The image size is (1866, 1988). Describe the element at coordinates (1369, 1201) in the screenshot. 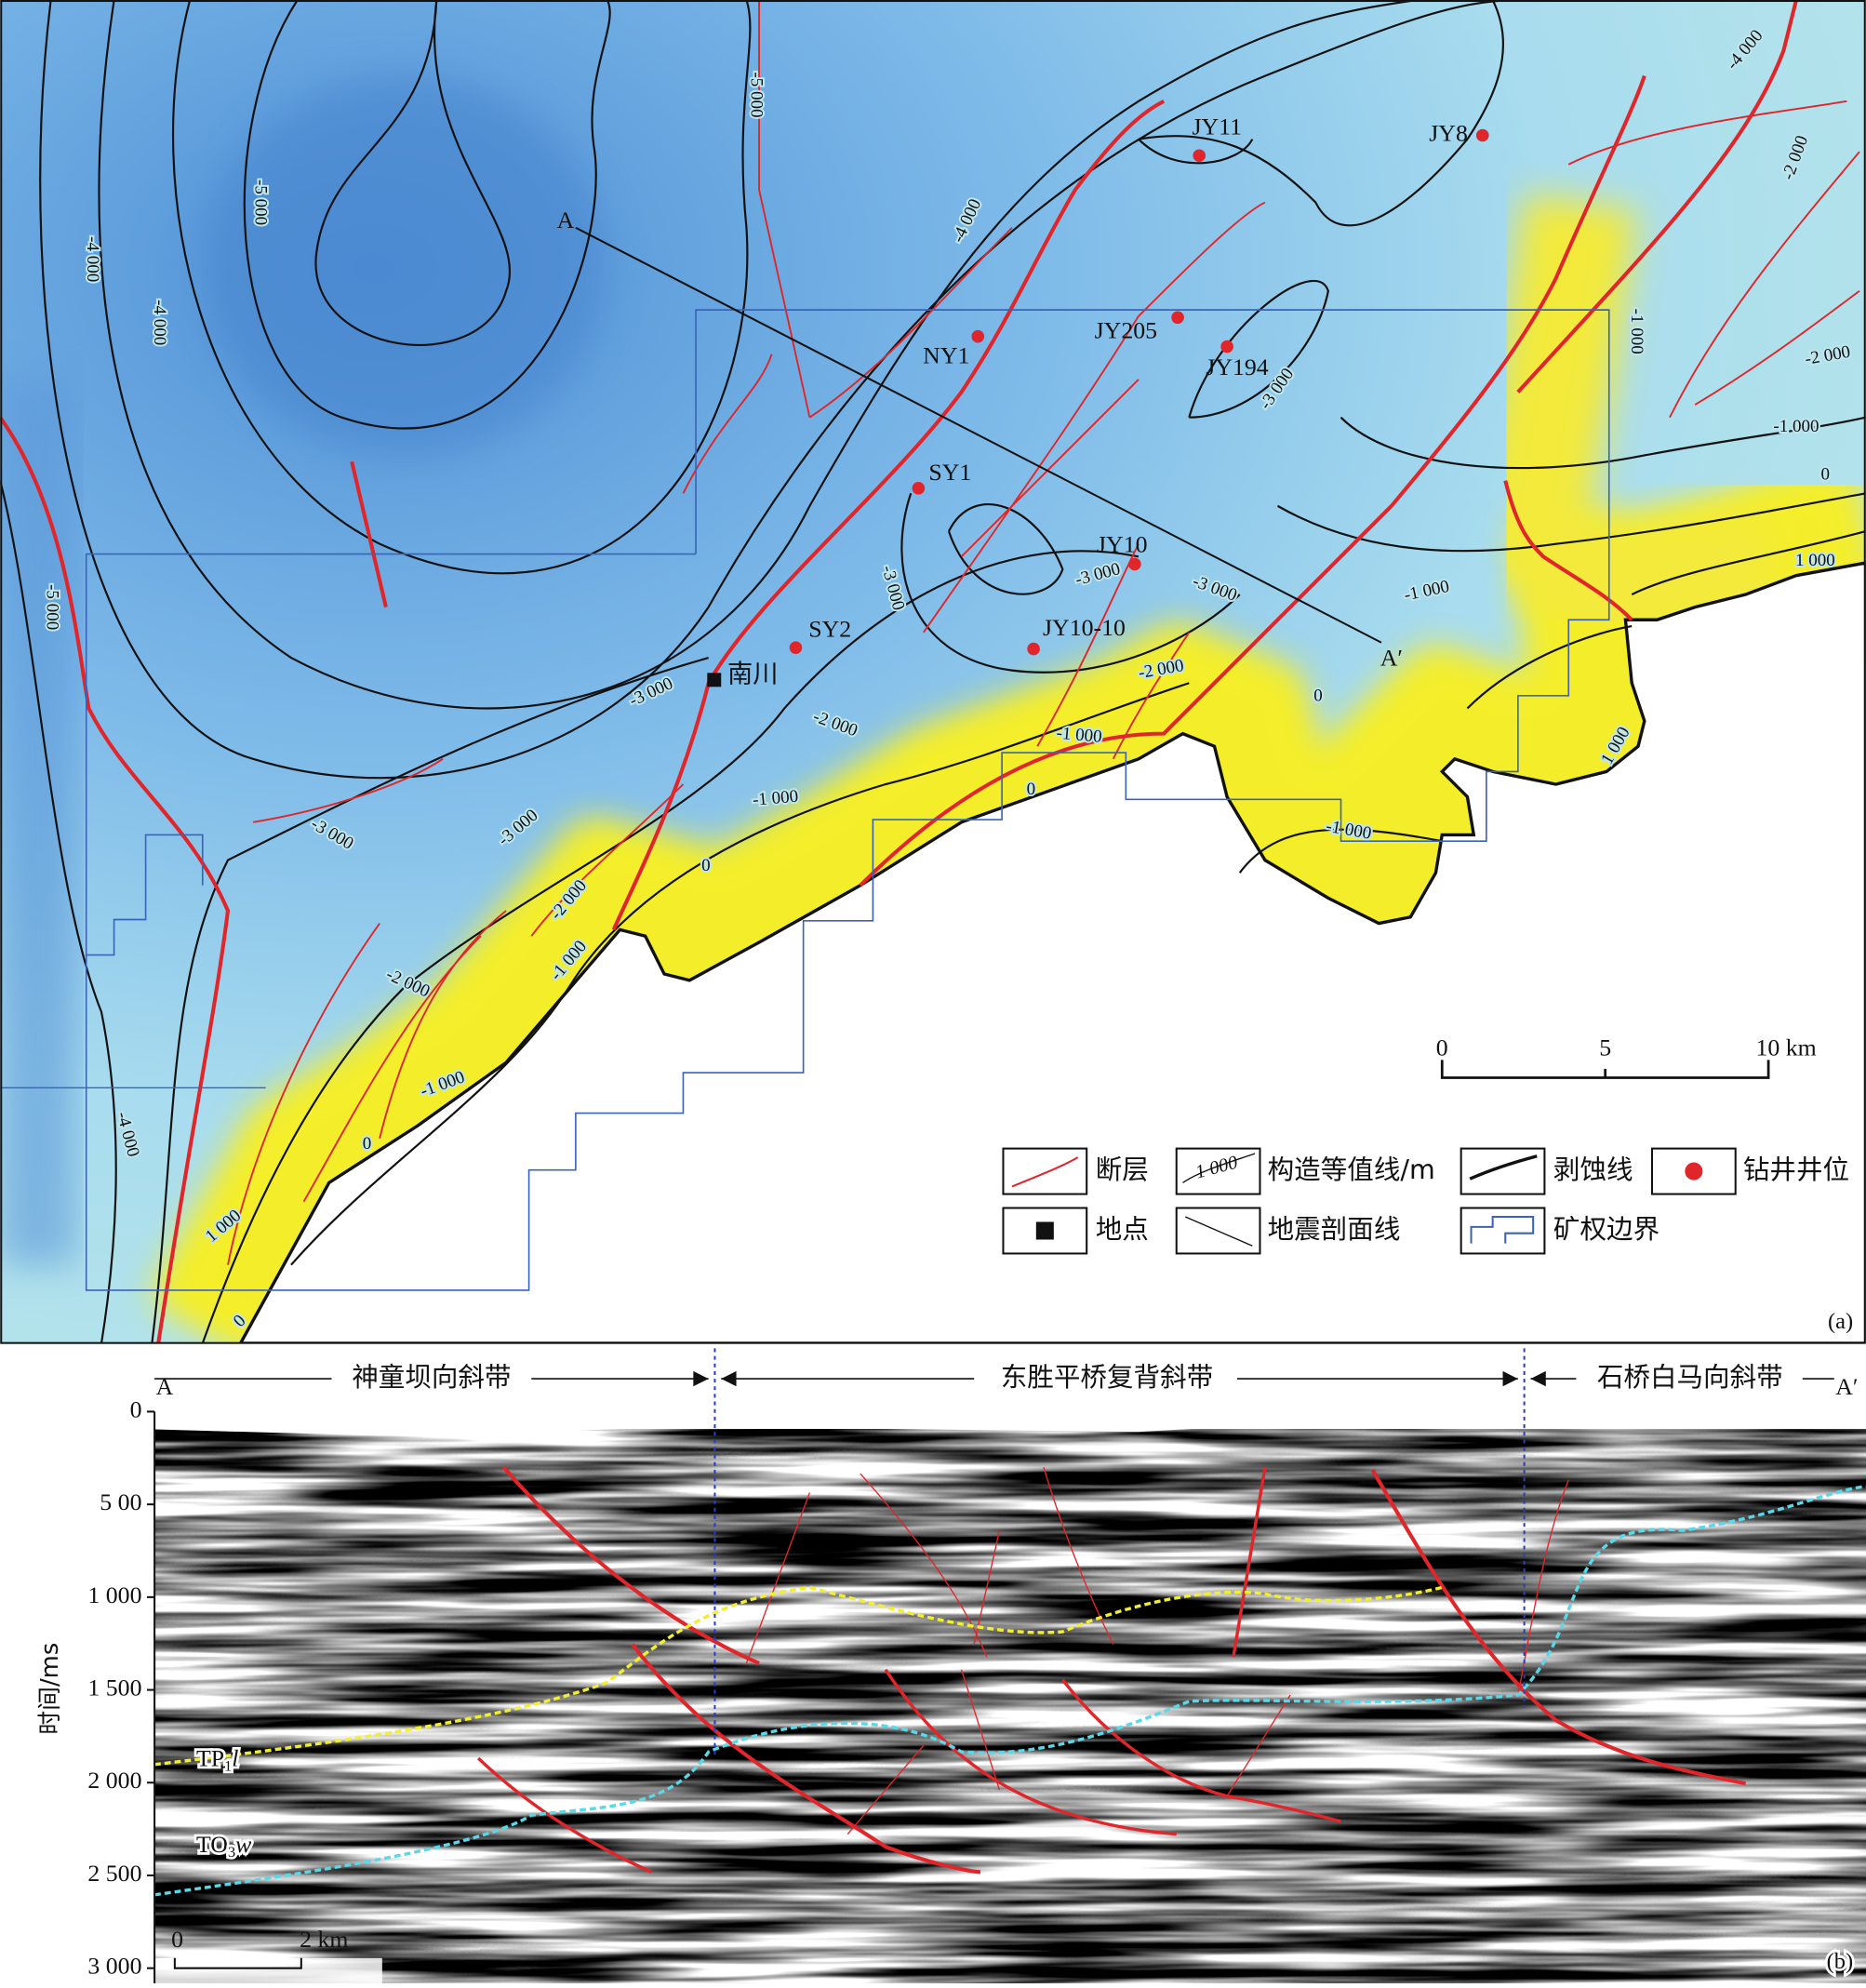

I see `legend` at that location.